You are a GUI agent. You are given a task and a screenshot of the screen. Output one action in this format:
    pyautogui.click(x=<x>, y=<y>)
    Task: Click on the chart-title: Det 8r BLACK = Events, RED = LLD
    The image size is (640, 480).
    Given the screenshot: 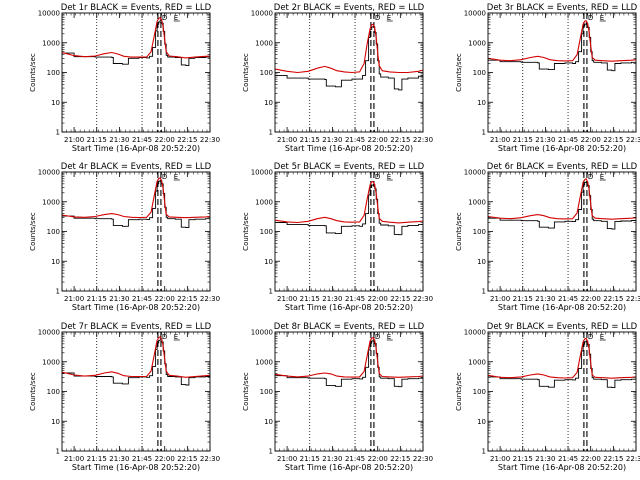 What is the action you would take?
    pyautogui.click(x=349, y=327)
    